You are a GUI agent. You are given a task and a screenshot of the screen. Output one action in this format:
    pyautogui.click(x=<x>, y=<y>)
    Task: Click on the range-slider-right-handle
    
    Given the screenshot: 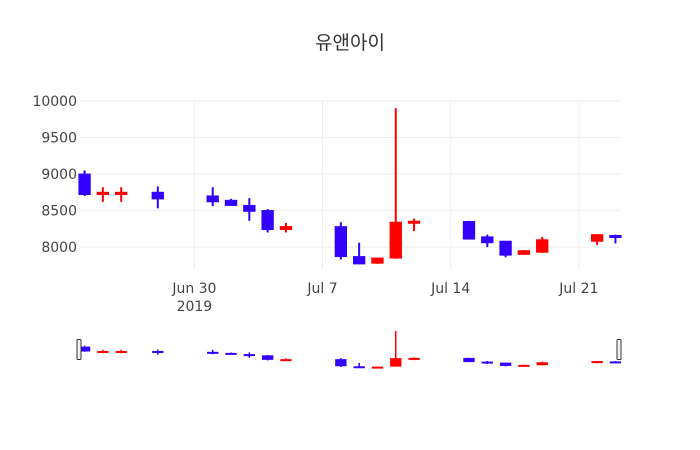 What is the action you would take?
    pyautogui.click(x=619, y=349)
    